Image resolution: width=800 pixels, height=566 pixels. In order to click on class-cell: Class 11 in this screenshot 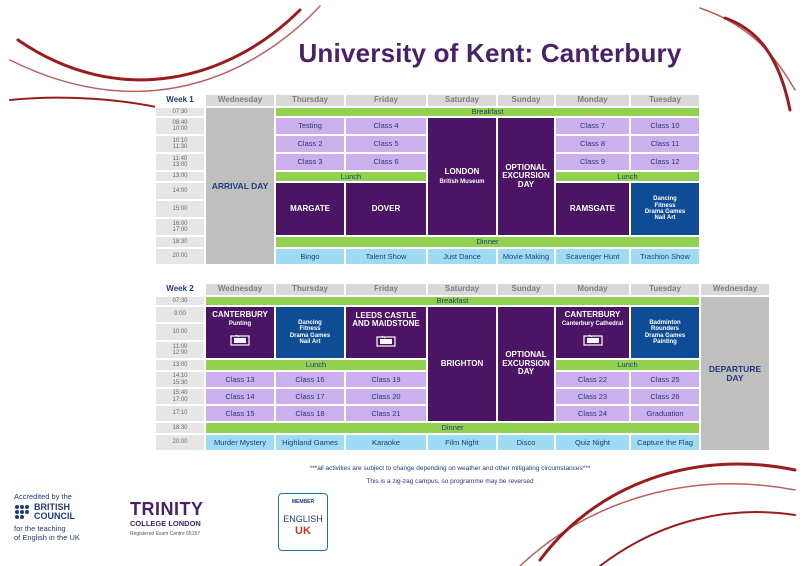, I will do `click(665, 144)`.